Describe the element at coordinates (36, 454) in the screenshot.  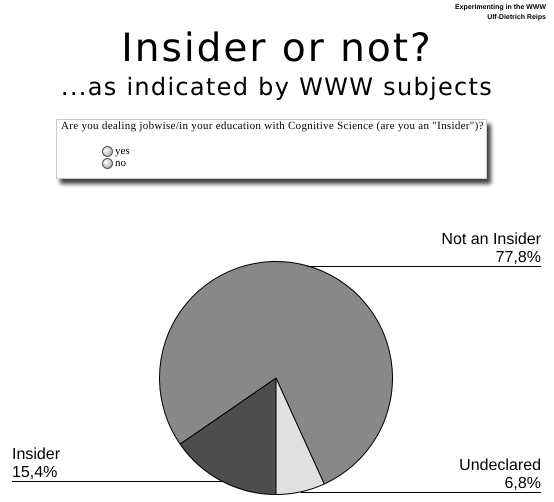
I see `slice-label: Insider` at that location.